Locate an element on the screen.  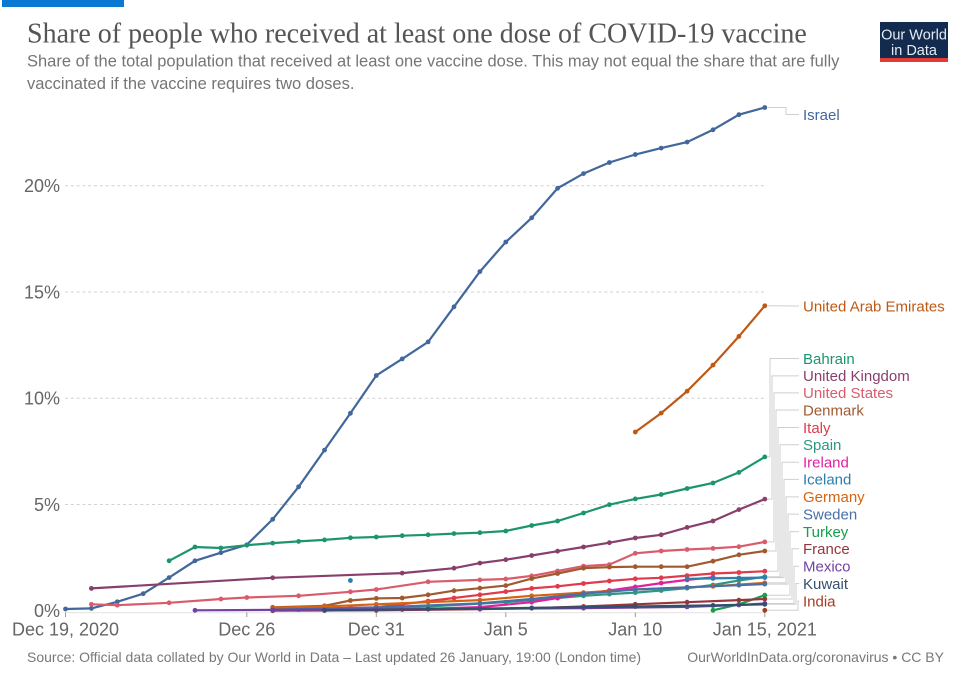
svg-text: Denmark is located at coordinates (833, 410).